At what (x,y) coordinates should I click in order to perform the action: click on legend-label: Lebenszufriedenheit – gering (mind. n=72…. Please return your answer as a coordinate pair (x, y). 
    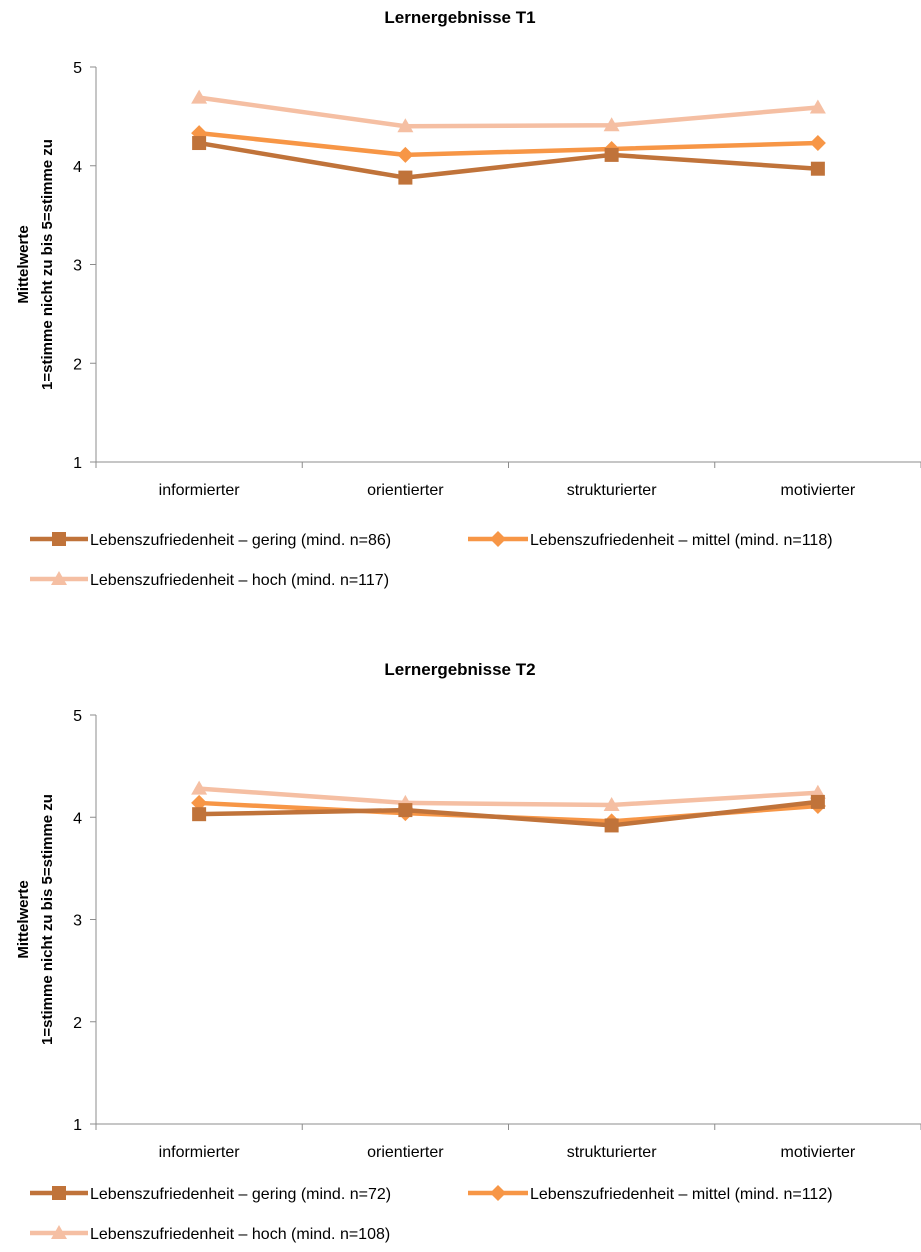
    Looking at the image, I should click on (240, 1194).